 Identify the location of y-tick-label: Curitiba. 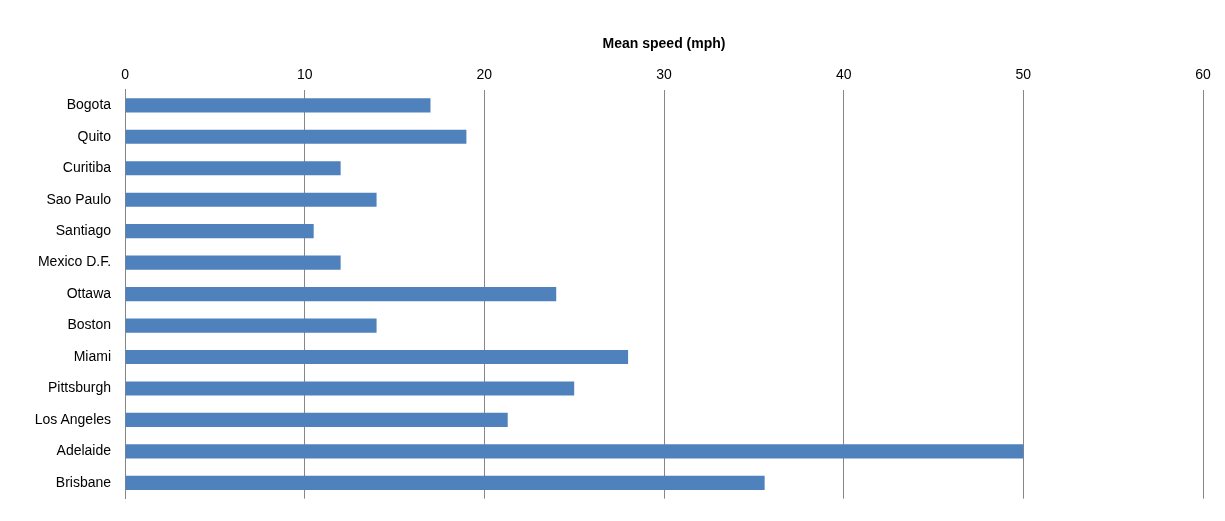
(87, 167).